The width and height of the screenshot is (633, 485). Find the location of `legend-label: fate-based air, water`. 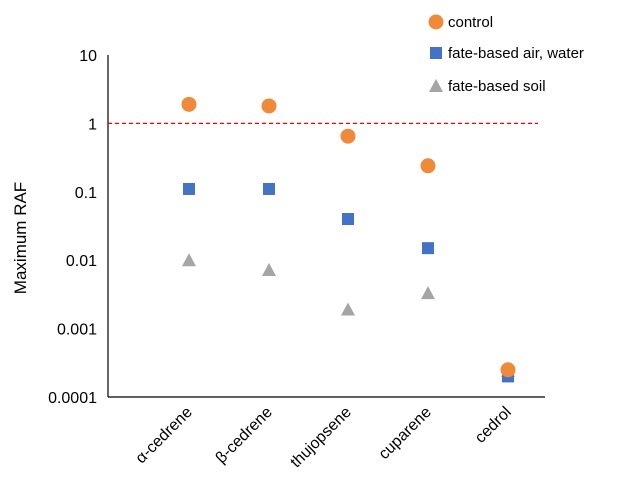

legend-label: fate-based air, water is located at coordinates (516, 53).